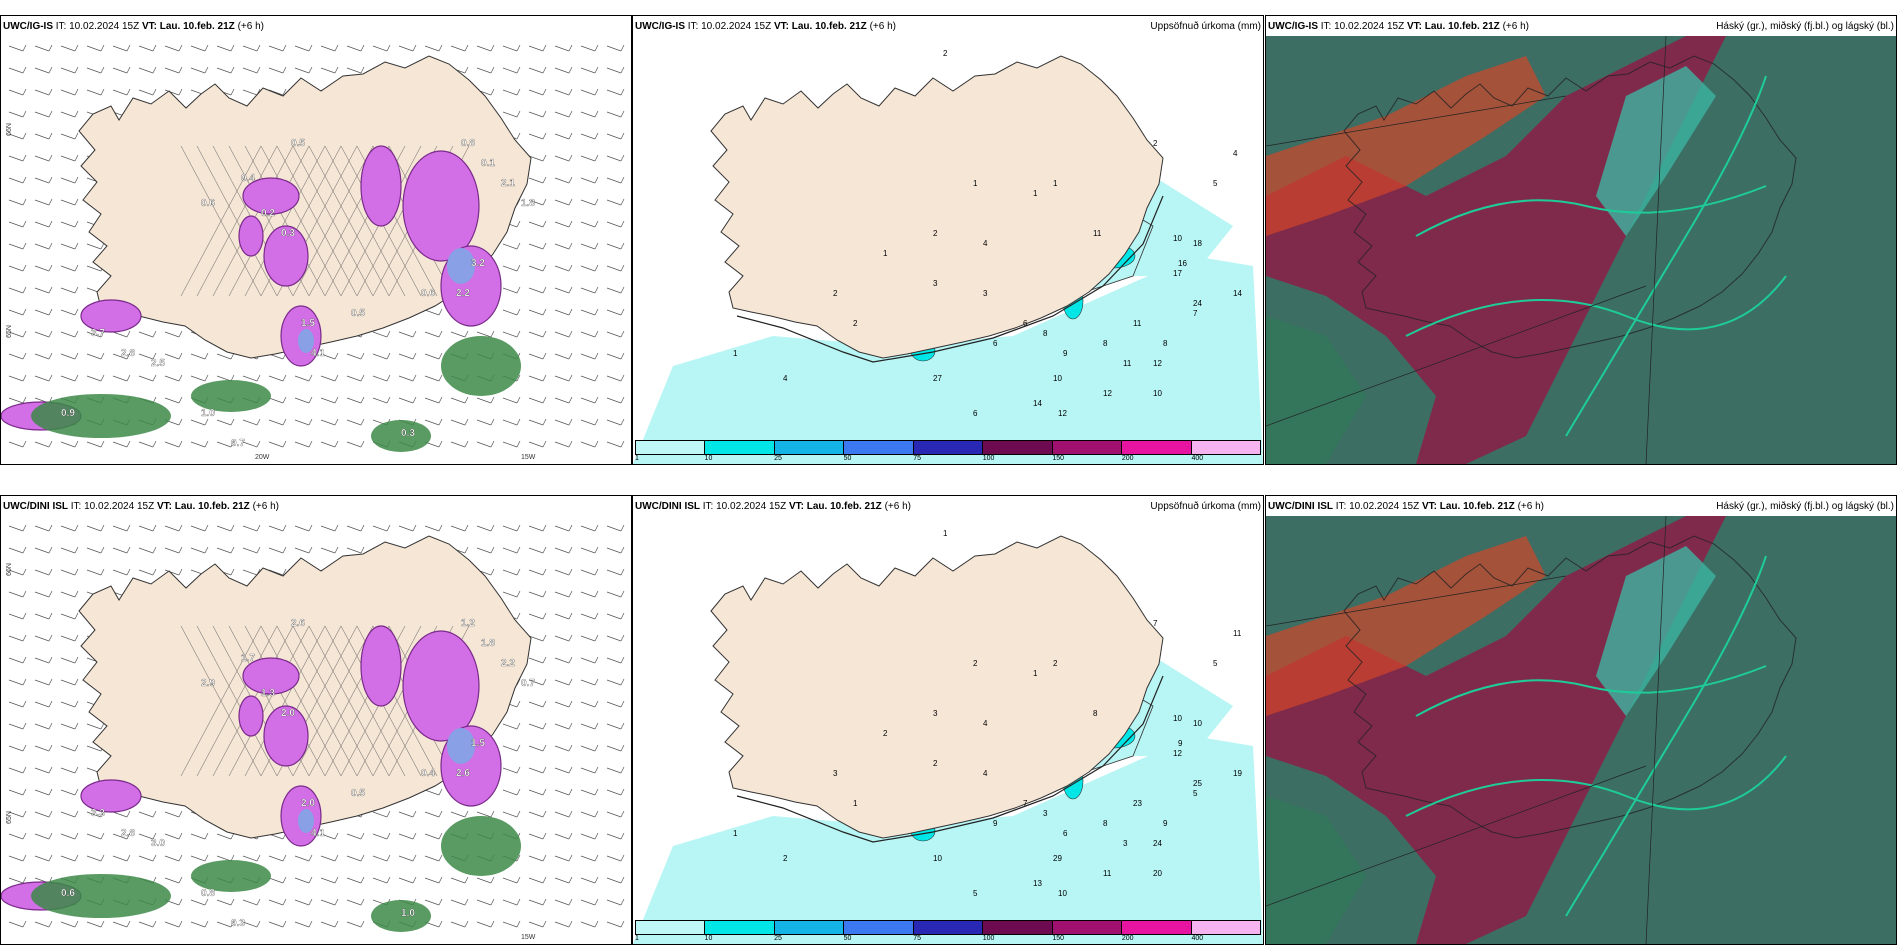  I want to click on colorbar-label: 10, so click(708, 458).